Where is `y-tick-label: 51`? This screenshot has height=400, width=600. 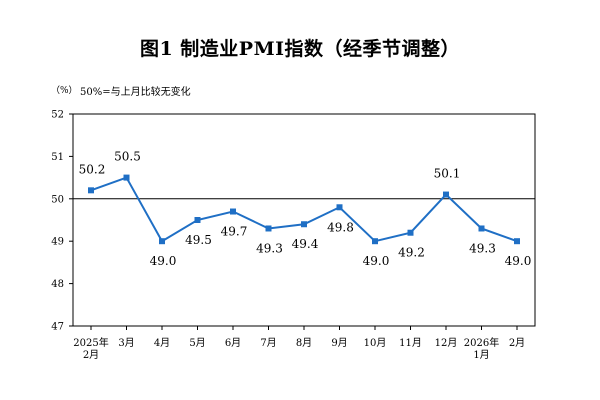
y-tick-label: 51 is located at coordinates (57, 157).